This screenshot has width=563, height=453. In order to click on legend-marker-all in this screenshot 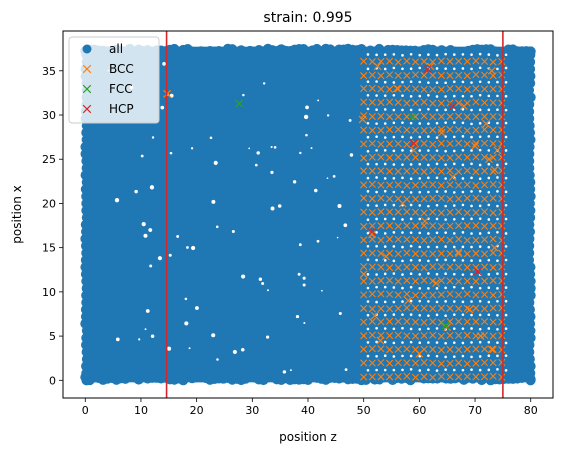, I will do `click(87, 49)`.